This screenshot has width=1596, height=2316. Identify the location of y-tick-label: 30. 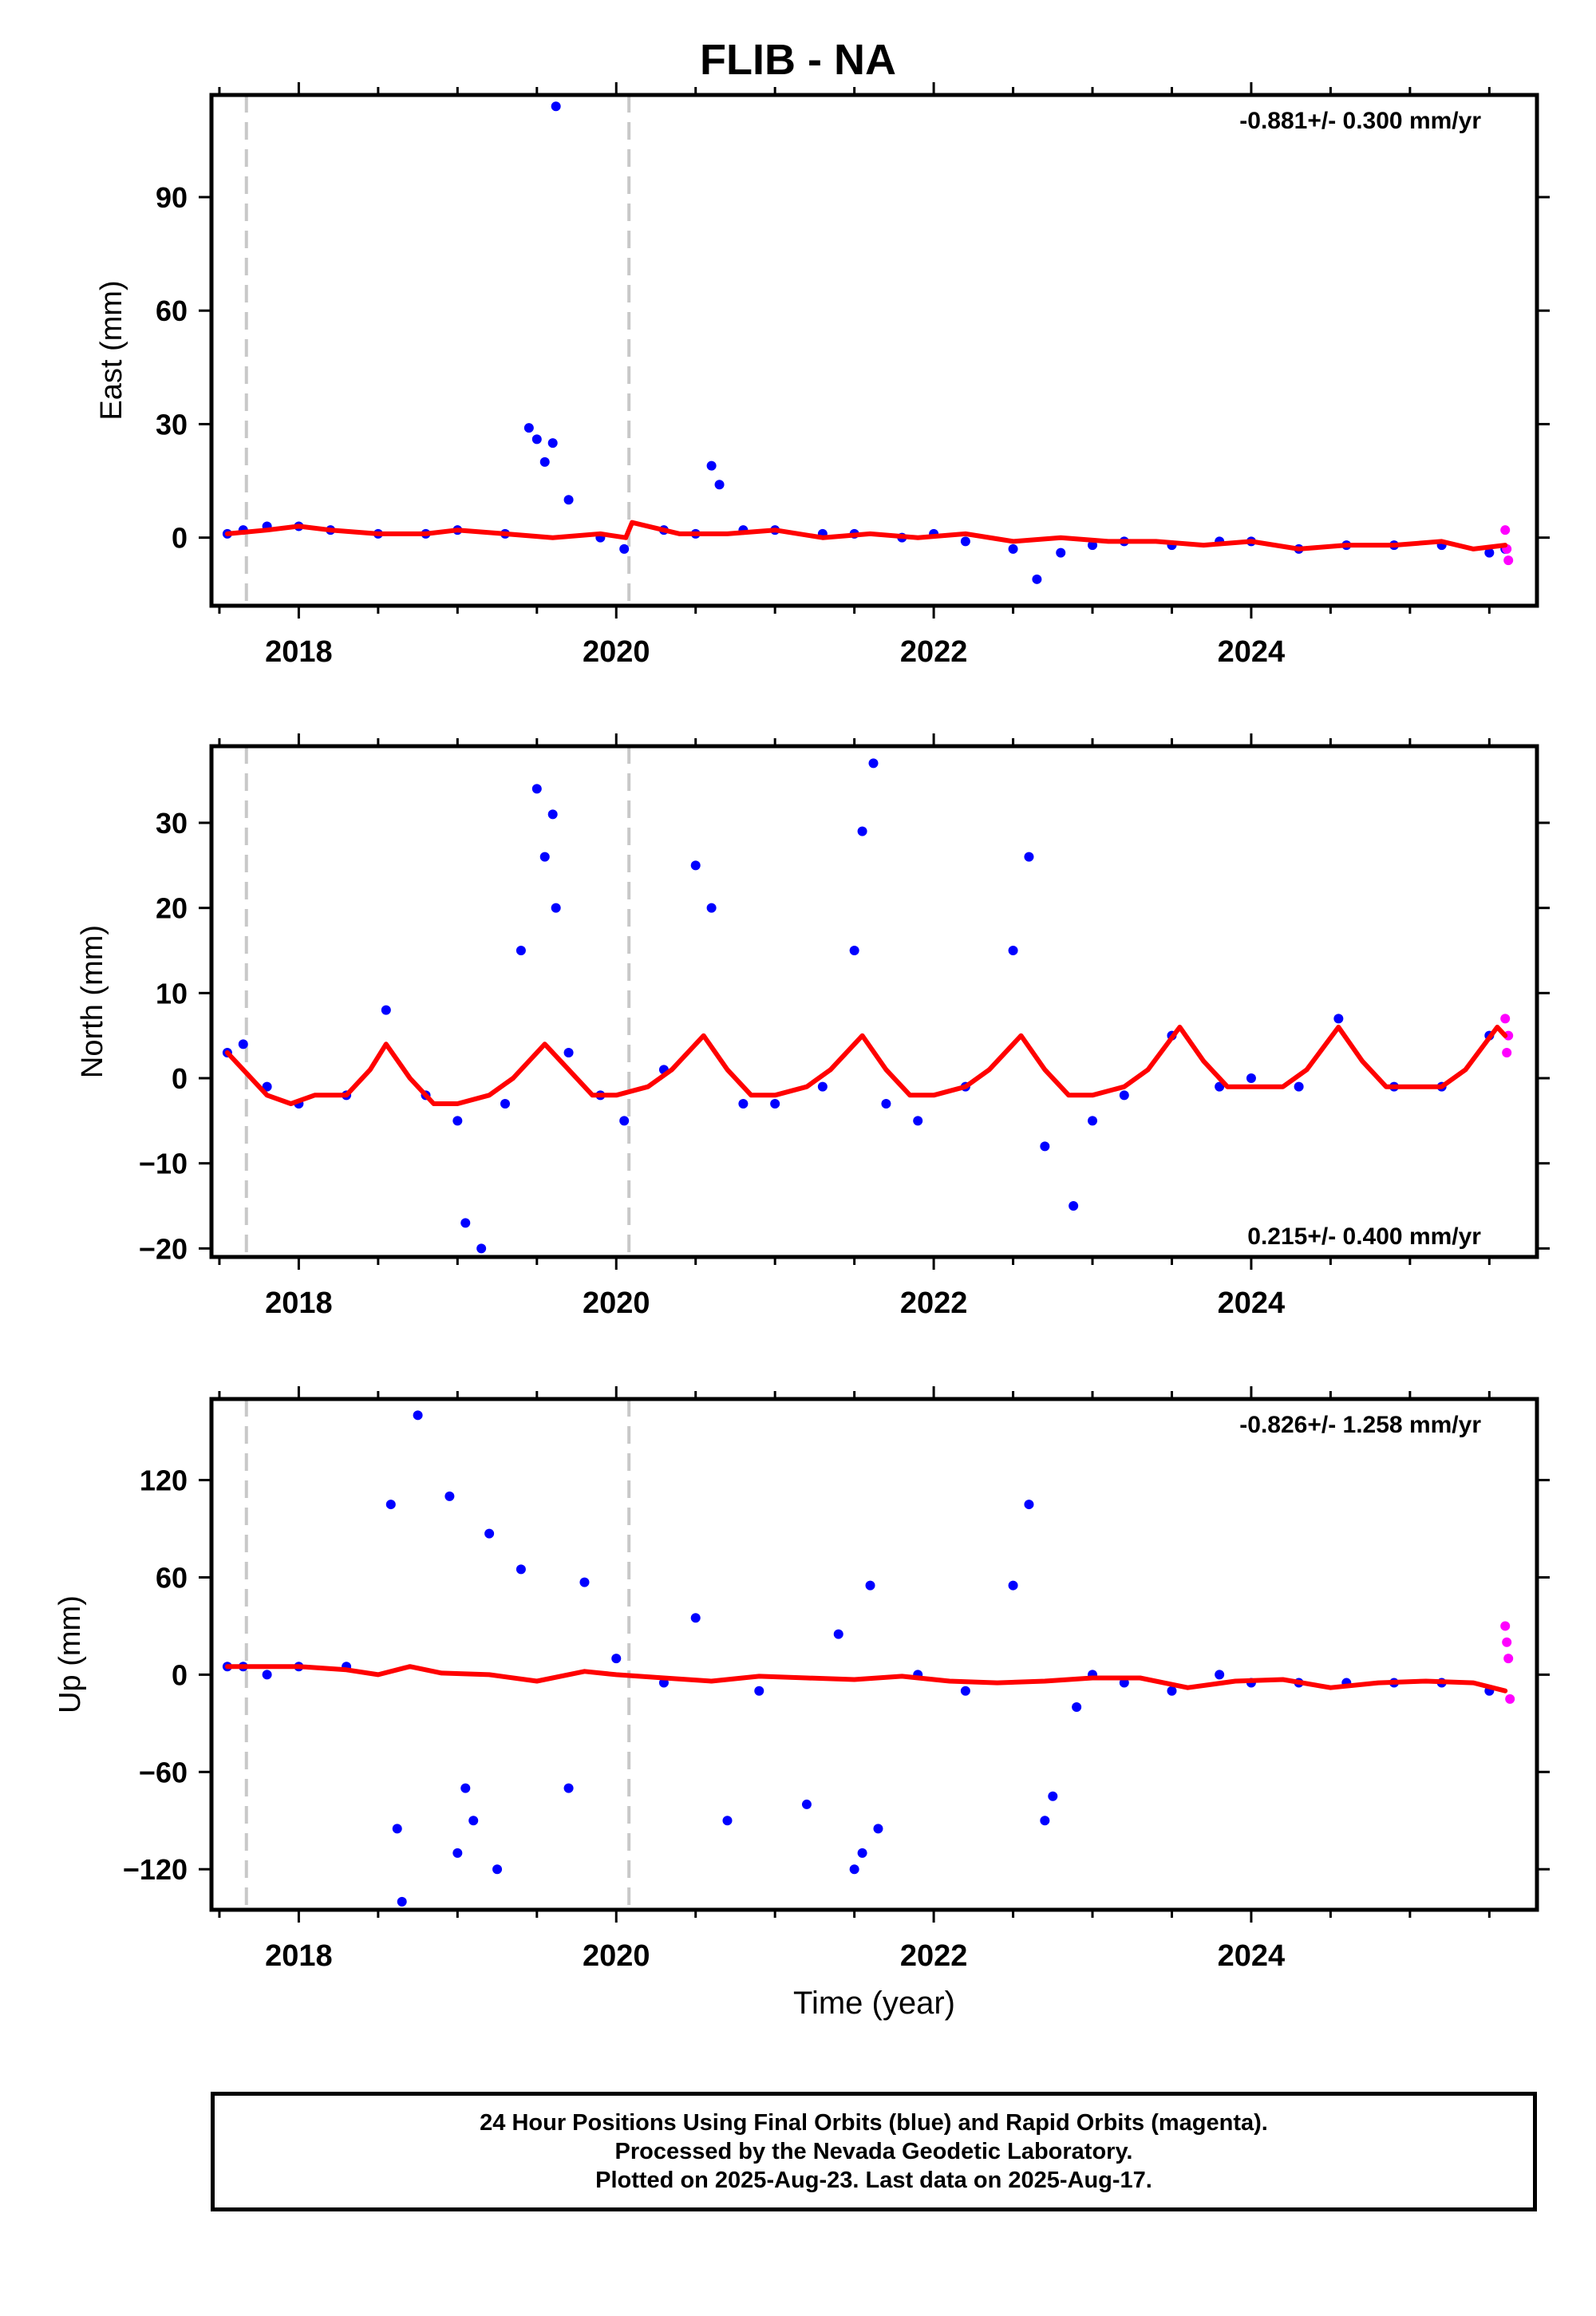
(172, 424).